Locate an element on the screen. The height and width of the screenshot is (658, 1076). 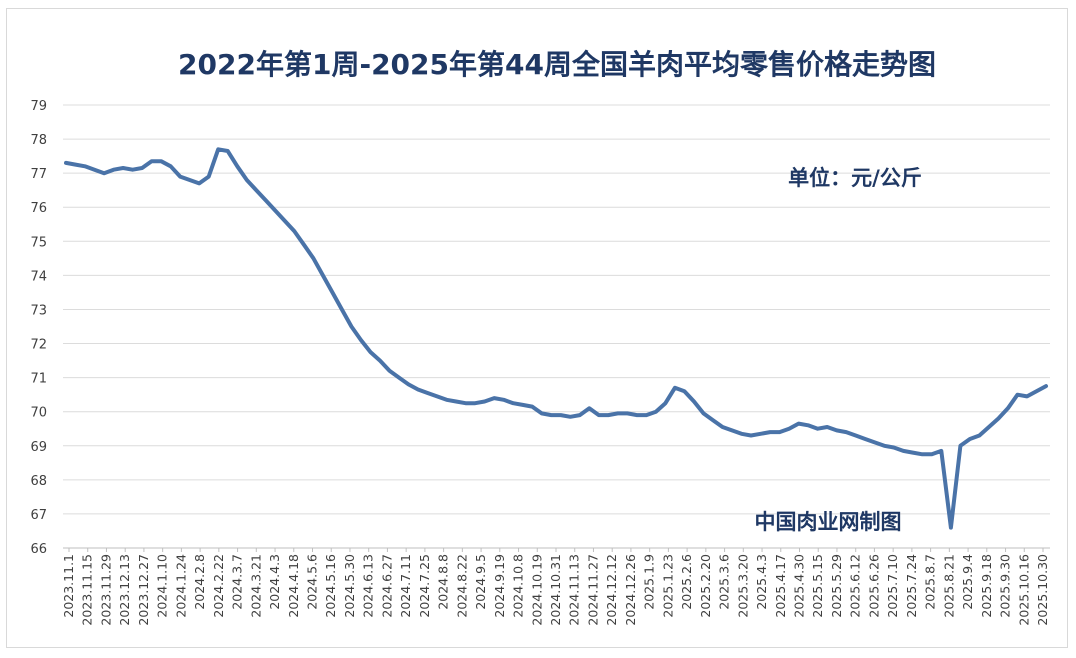
x-tick-label: 2024.8.22 is located at coordinates (461, 586).